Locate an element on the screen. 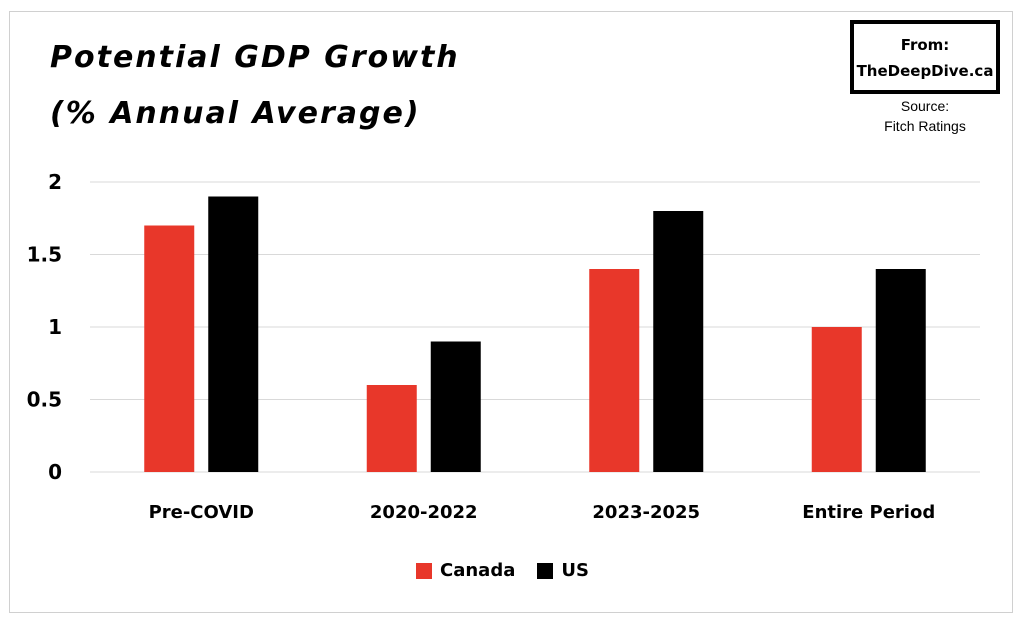  source-value: Fitch Ratings is located at coordinates (925, 126).